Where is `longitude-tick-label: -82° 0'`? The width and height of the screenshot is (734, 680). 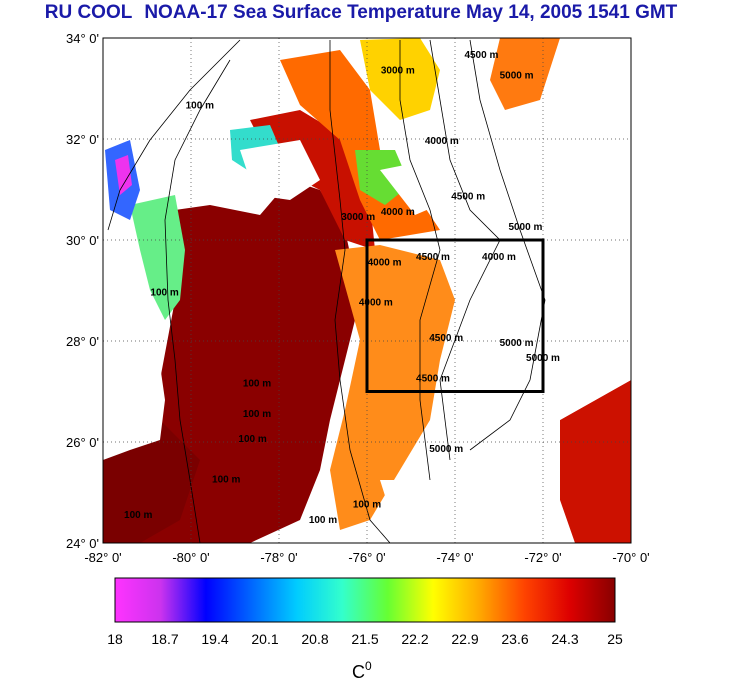 longitude-tick-label: -82° 0' is located at coordinates (102, 557).